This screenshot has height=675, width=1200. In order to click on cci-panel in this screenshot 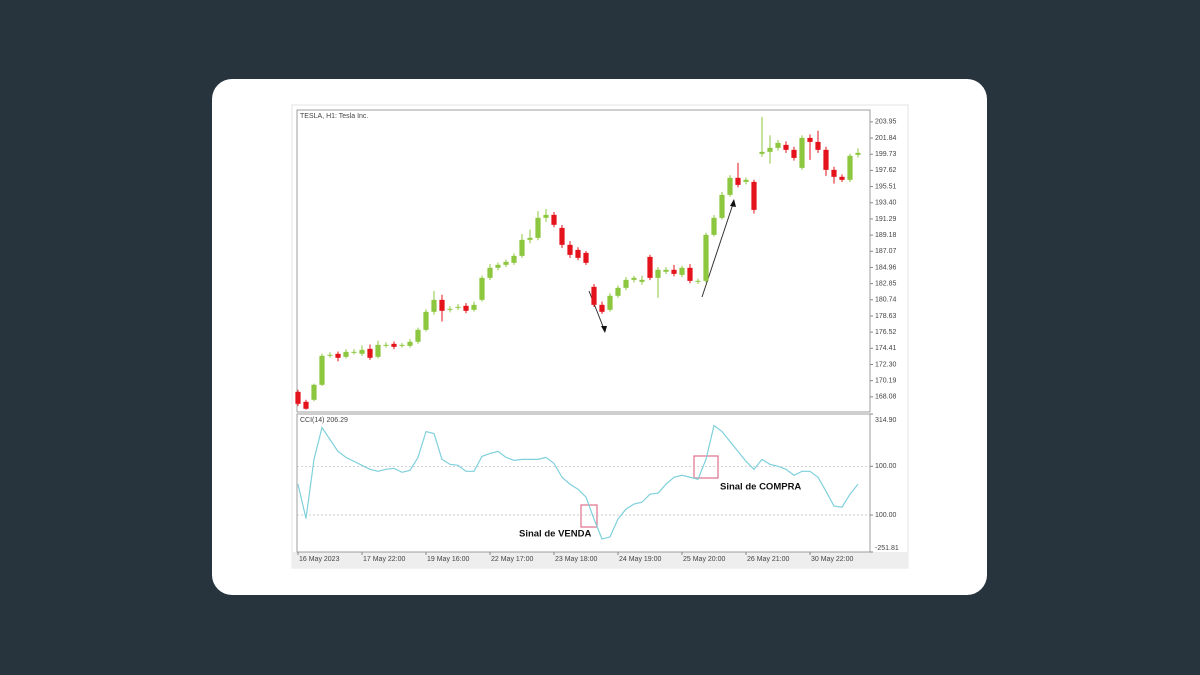, I will do `click(583, 483)`.